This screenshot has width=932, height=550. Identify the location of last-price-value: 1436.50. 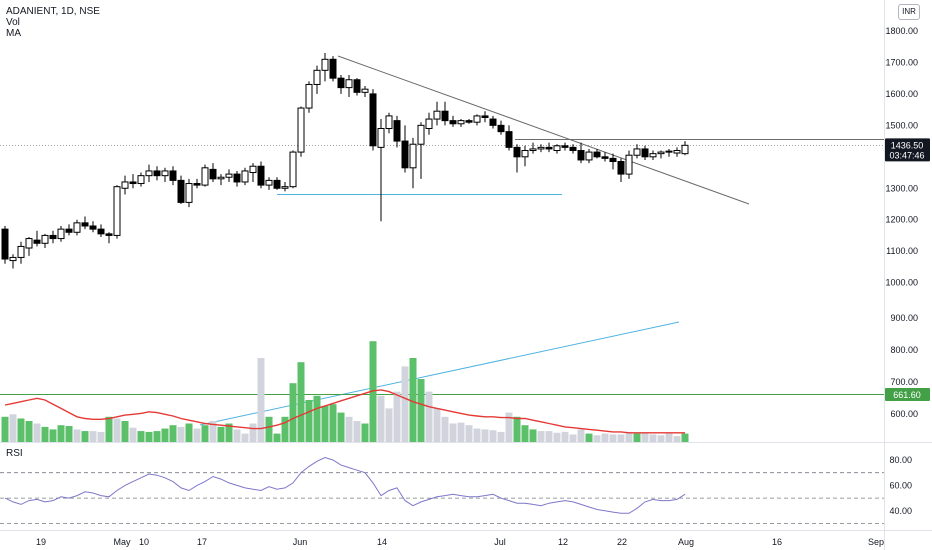
(907, 145).